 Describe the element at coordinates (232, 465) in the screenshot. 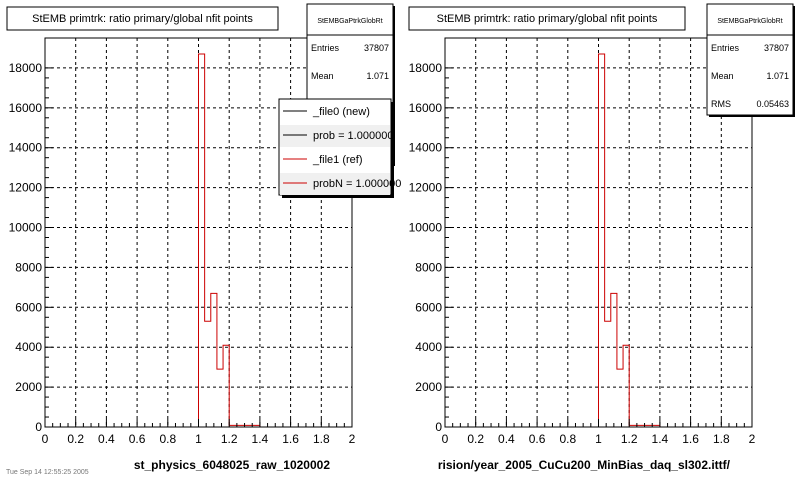

I see `x-axis-label: st_physics_6048025_raw_1020002` at that location.